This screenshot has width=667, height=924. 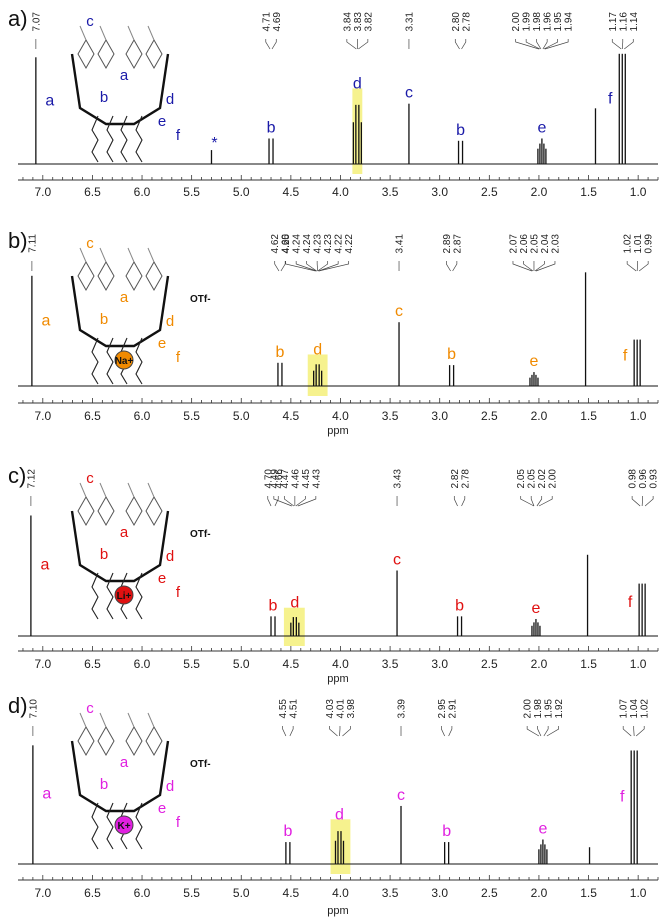 I want to click on x-axis: 7.0 6.5 6.0 5.5 5.0 4.5 4.0 3.5 3.0 2.5 2.0 1.5 1.0, so click(x=338, y=187).